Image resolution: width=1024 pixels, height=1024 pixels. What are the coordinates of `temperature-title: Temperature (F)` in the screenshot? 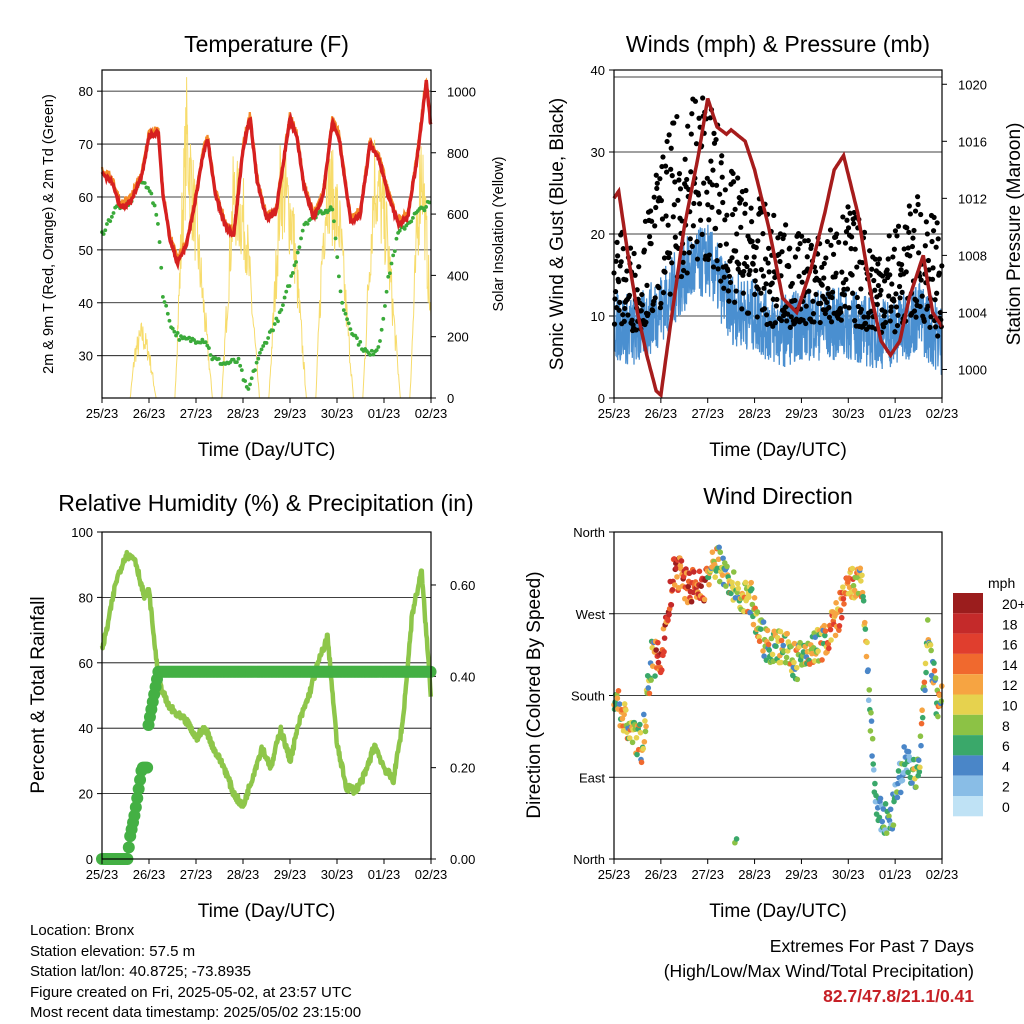 It's located at (266, 44).